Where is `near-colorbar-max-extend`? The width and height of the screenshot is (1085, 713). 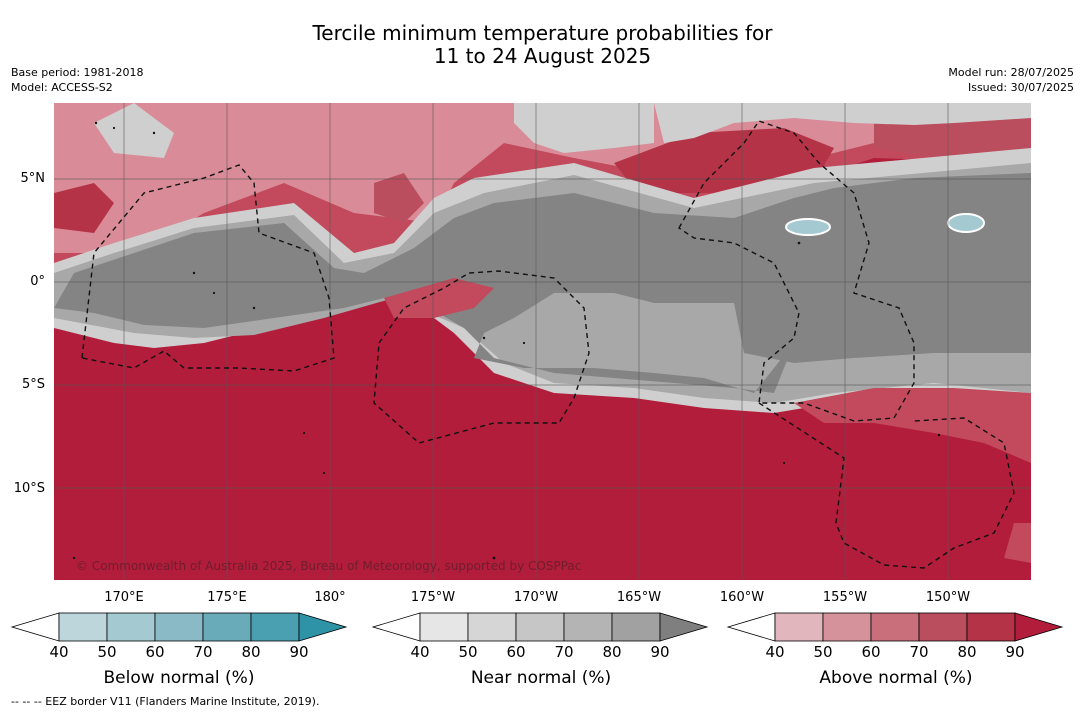 near-colorbar-max-extend is located at coordinates (684, 627).